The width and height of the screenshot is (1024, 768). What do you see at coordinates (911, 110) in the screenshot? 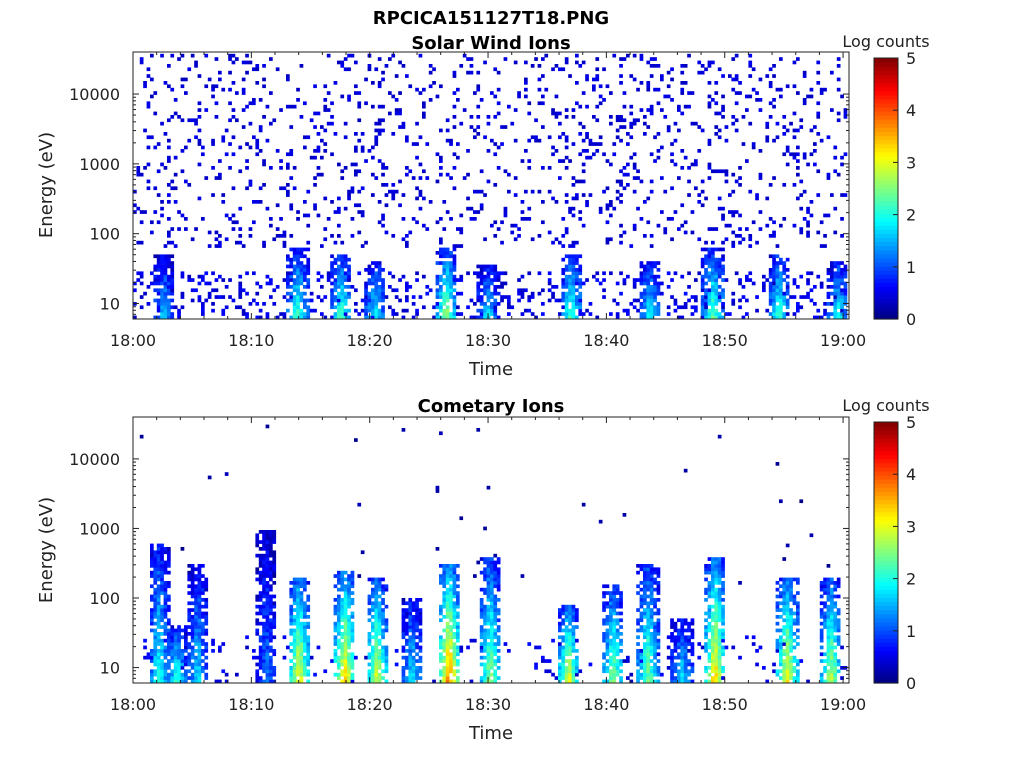
I see `colorbar-tick-label: 4` at bounding box center [911, 110].